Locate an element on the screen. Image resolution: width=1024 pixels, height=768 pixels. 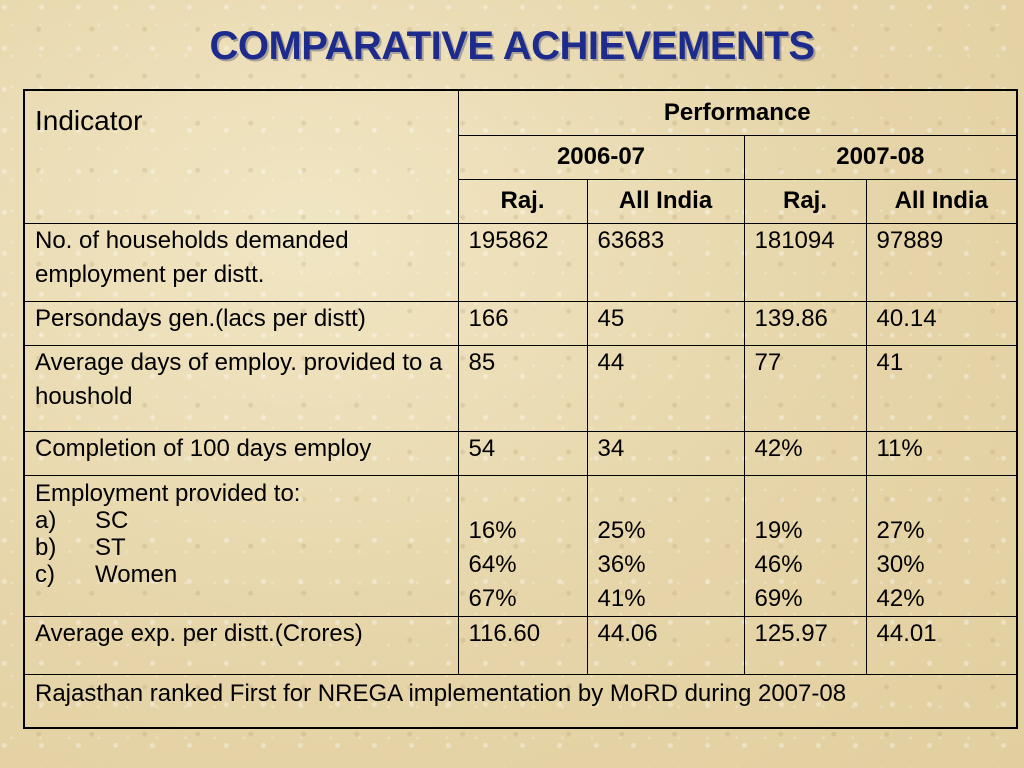
employment-item: b) ST is located at coordinates (246, 547).